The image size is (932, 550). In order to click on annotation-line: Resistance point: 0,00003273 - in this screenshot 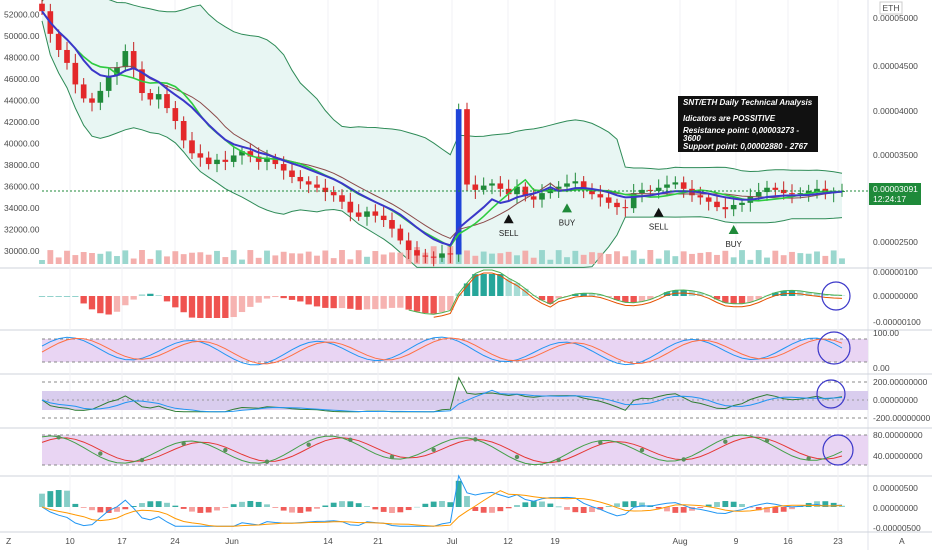, I will do `click(741, 130)`.